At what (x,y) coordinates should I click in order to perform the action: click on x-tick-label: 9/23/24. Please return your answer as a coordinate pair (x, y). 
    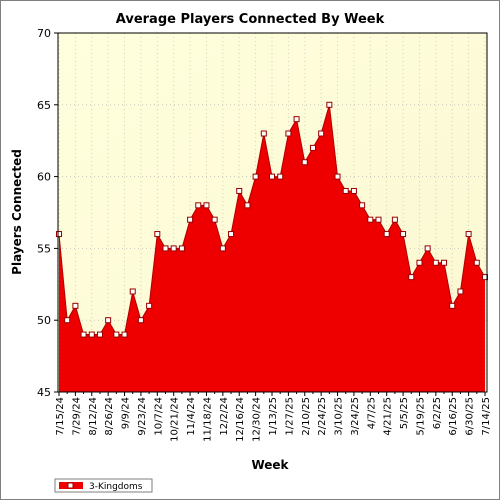
    Looking at the image, I should click on (142, 416).